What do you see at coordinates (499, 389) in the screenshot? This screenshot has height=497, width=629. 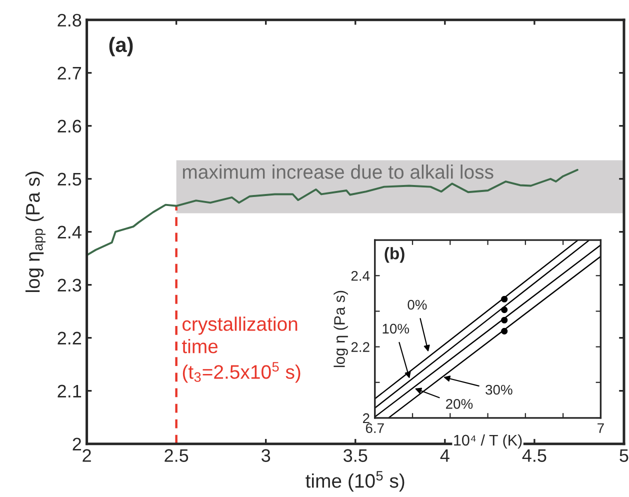 I see `annotation: 30%` at bounding box center [499, 389].